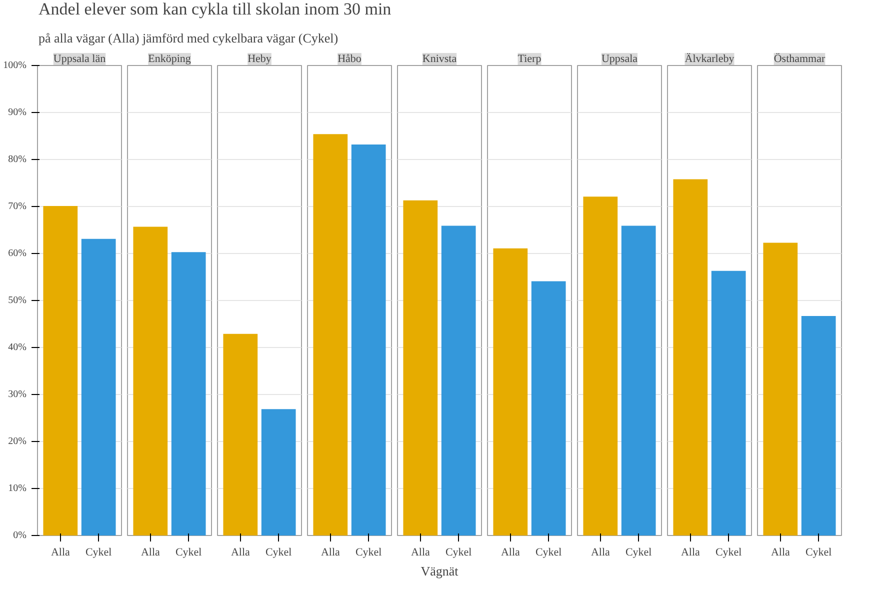 Image resolution: width=876 pixels, height=599 pixels. Describe the element at coordinates (79, 59) in the screenshot. I see `chart-title: Uppsala län` at that location.